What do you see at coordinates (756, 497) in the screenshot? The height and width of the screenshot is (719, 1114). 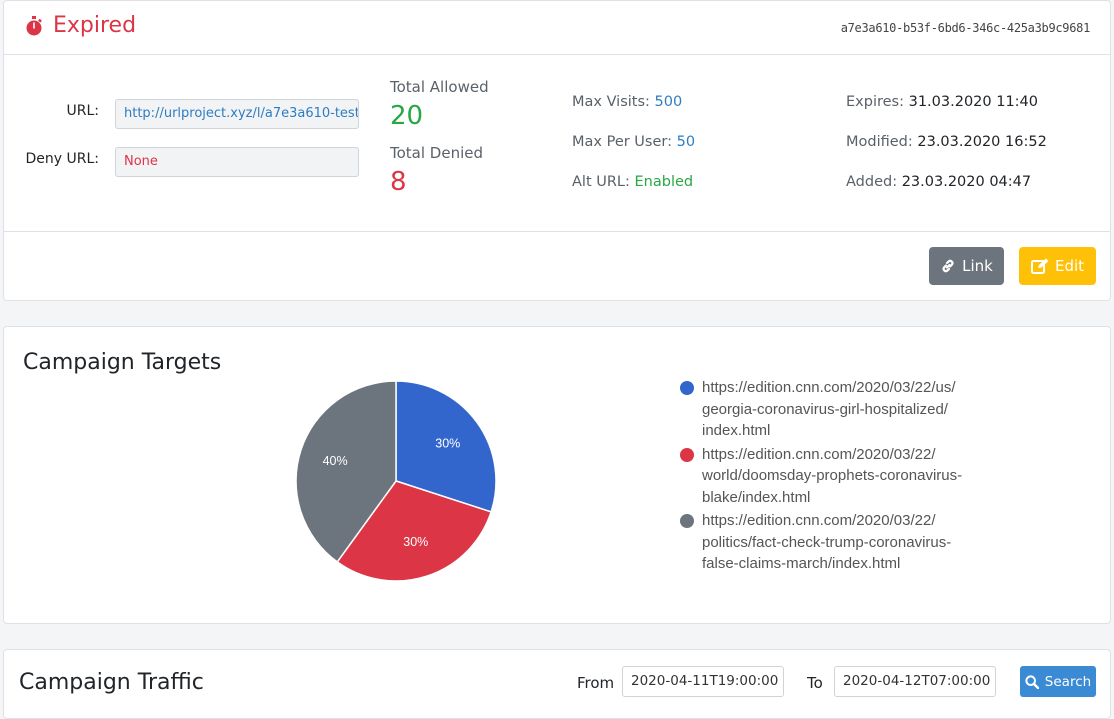 I see `legend-text: blake/index.html` at bounding box center [756, 497].